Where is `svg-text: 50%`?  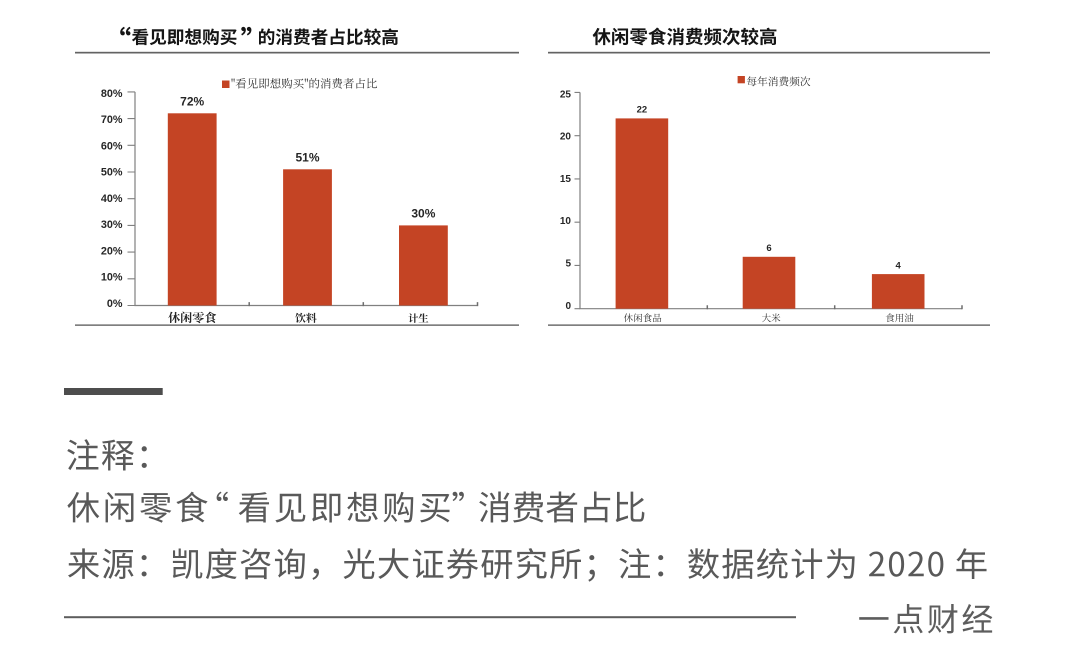 svg-text: 50% is located at coordinates (112, 173).